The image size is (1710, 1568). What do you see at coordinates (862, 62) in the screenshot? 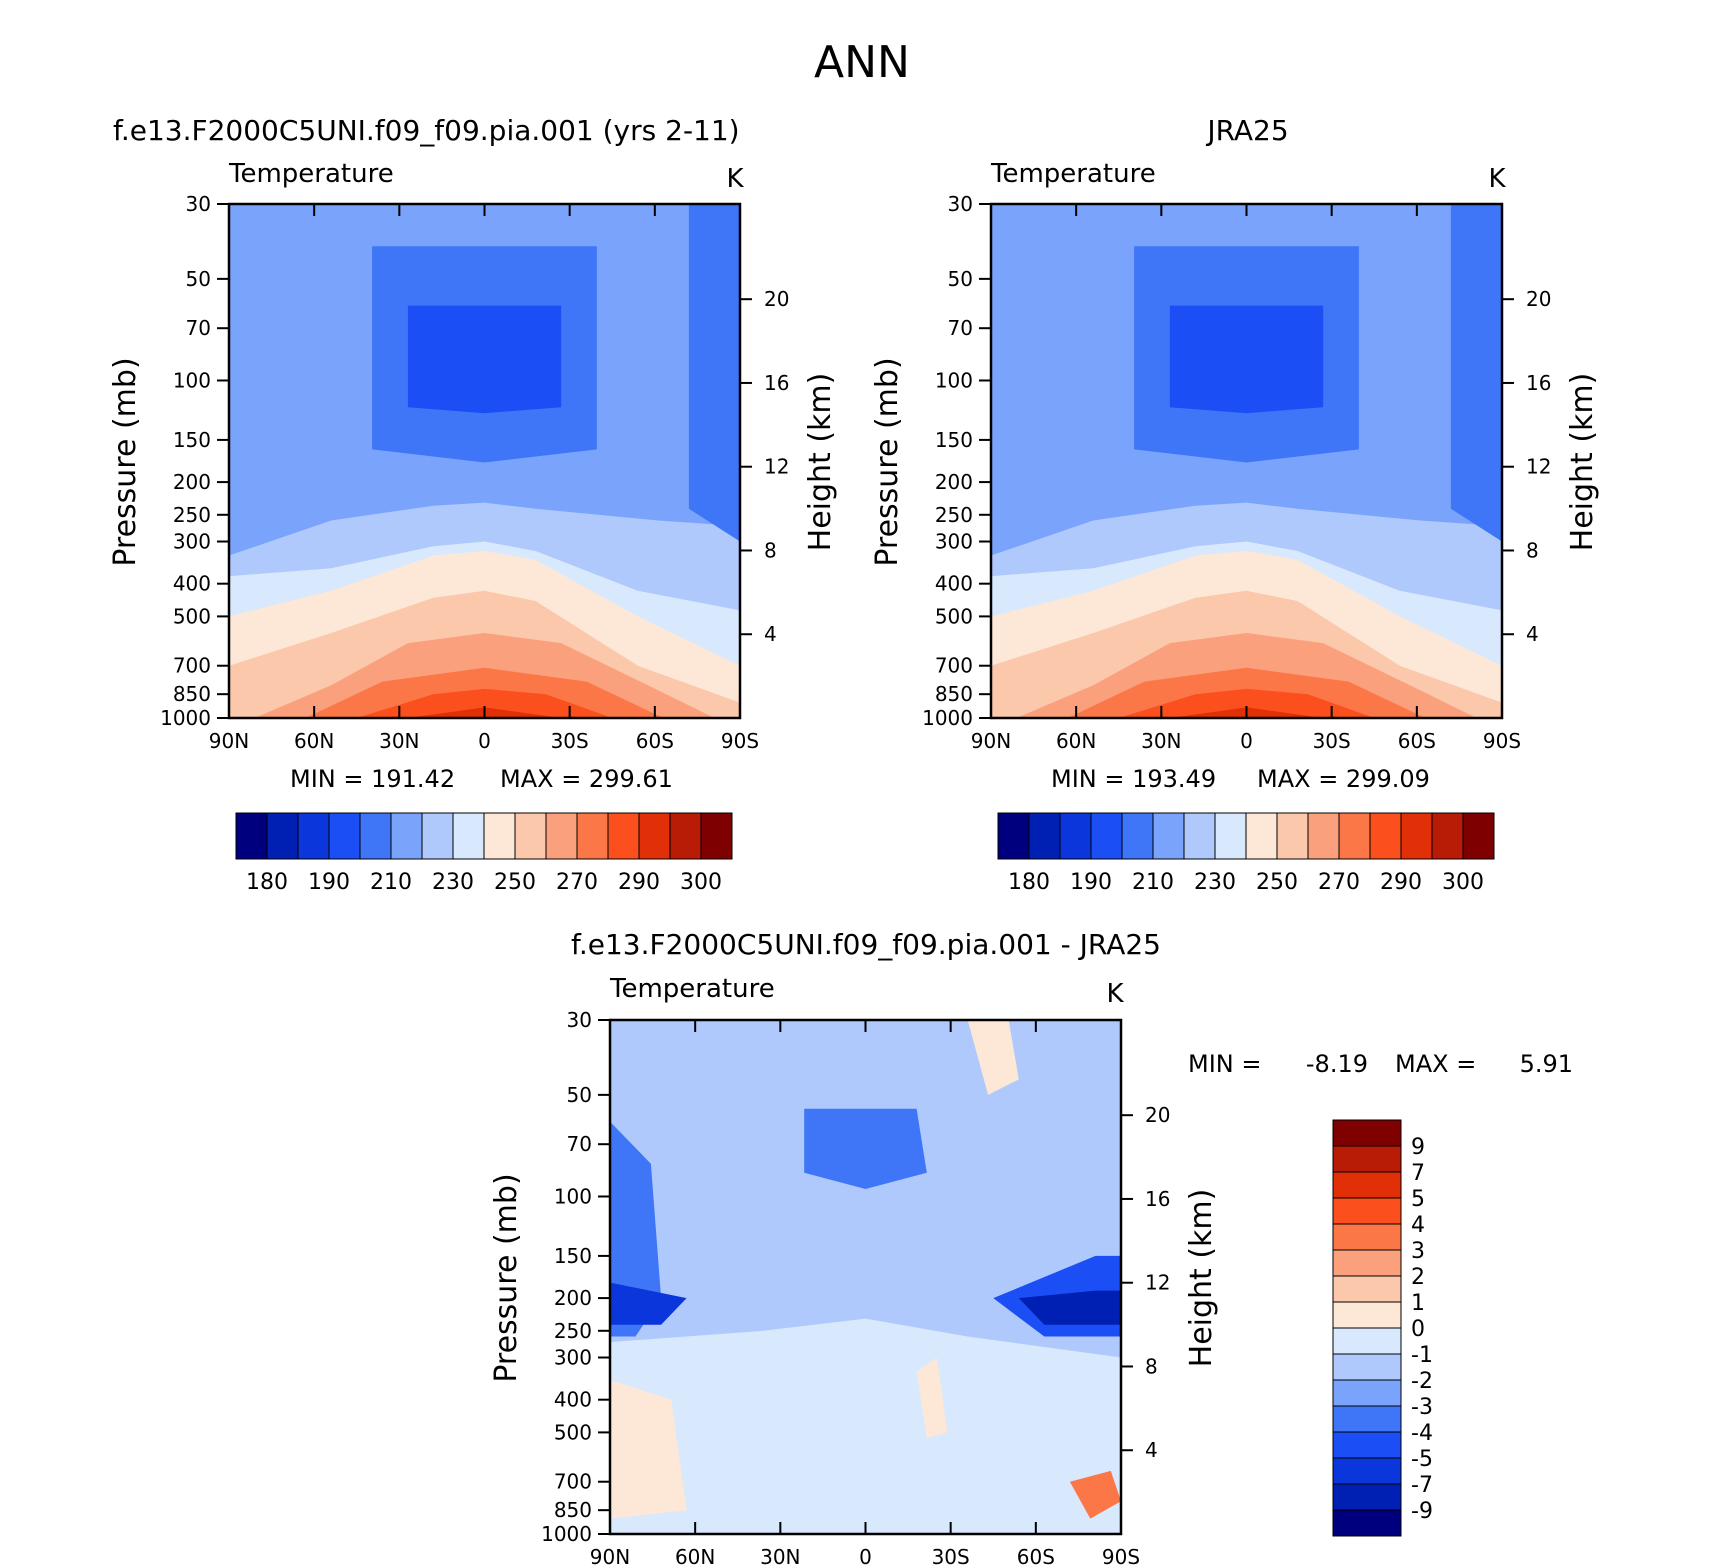
I see `page-title: ANN` at bounding box center [862, 62].